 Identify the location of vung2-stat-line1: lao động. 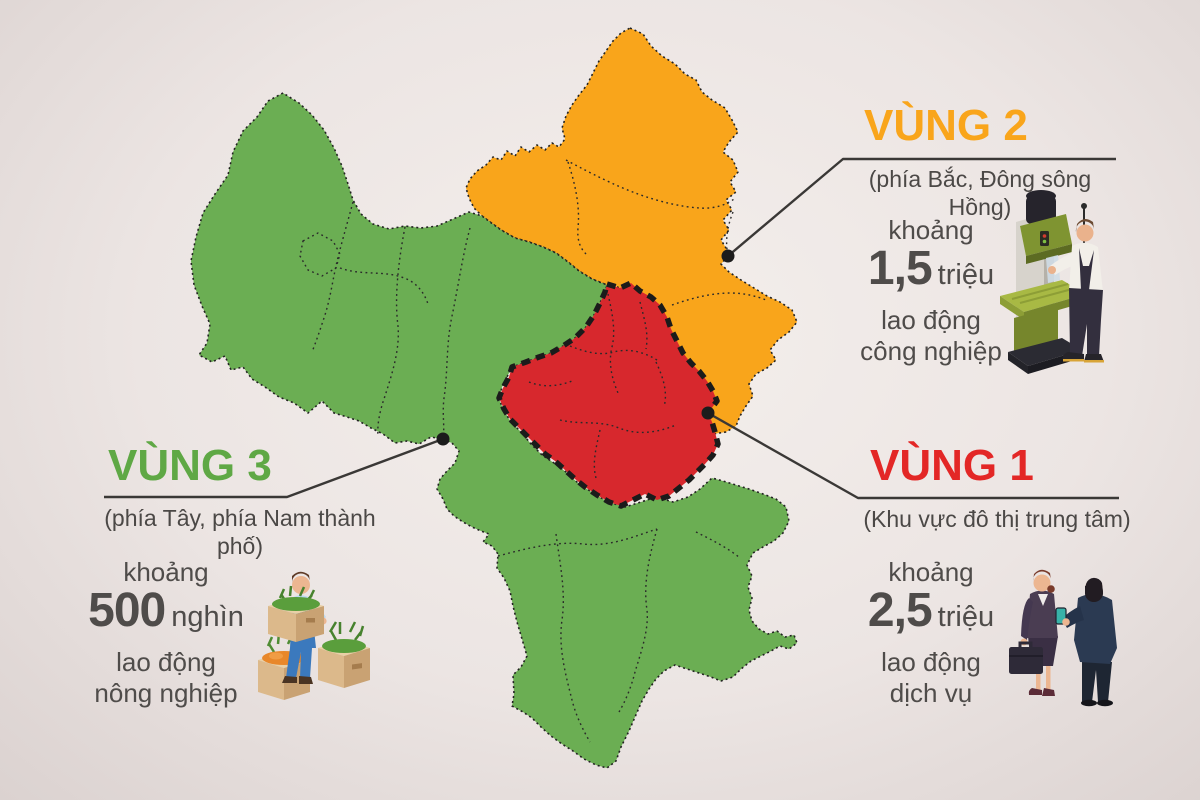
(931, 320).